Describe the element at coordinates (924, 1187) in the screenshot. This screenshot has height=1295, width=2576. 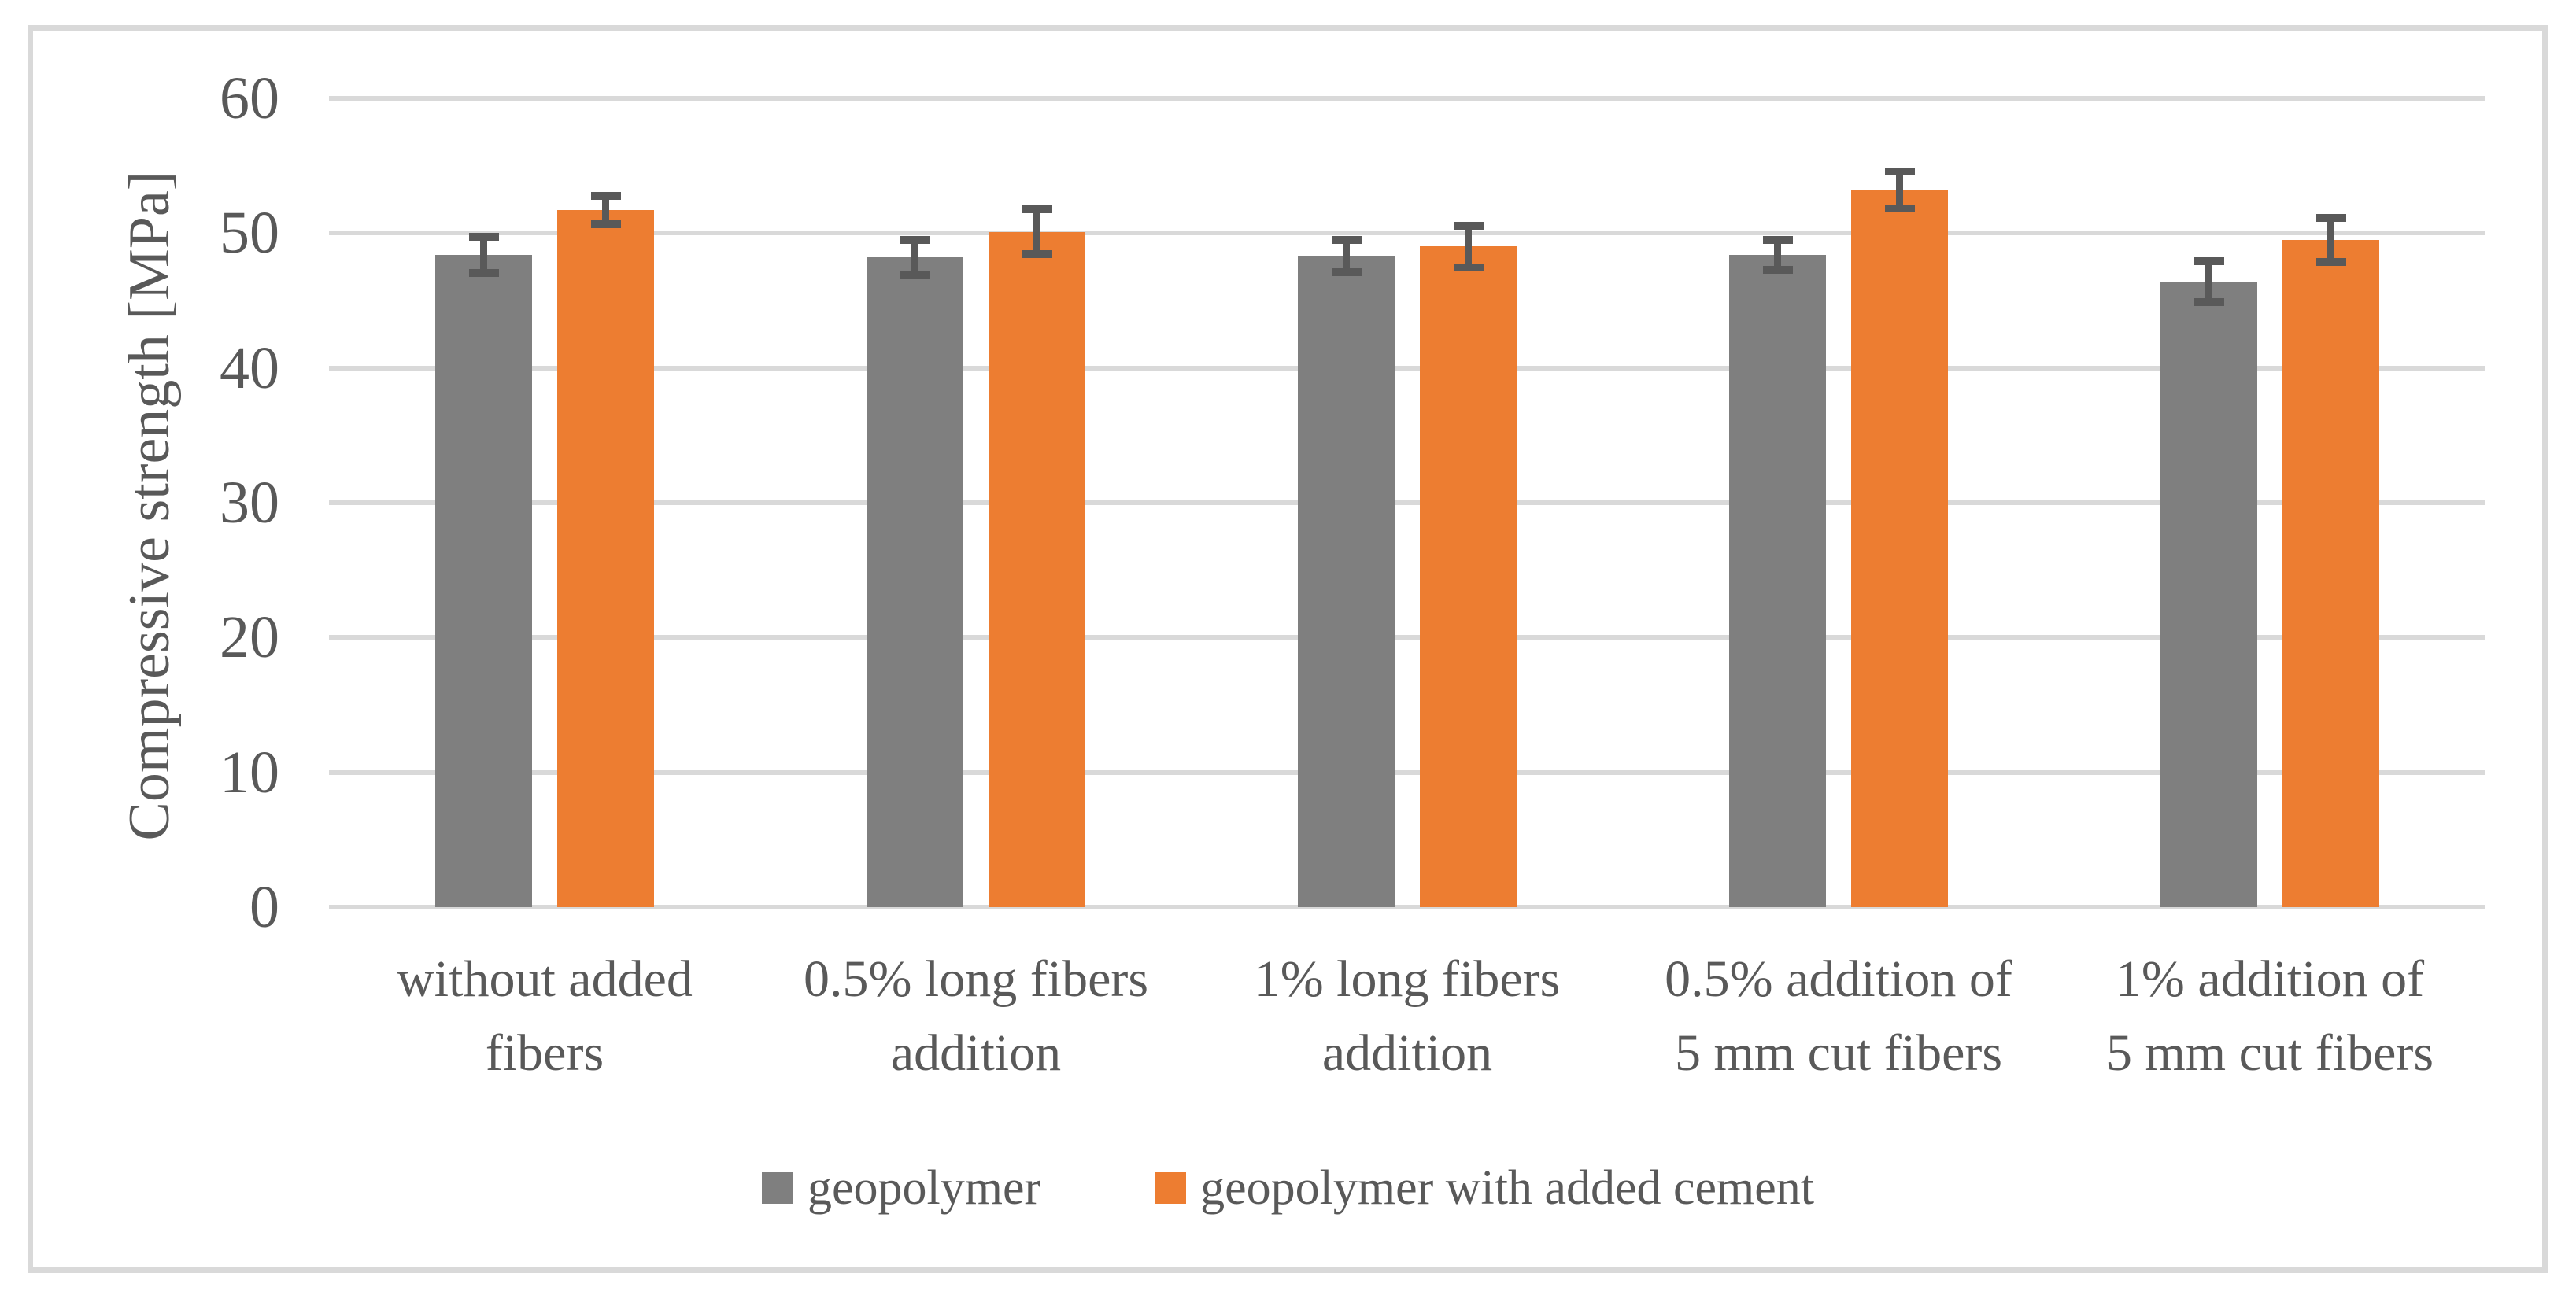
I see `legend-label-geopolymer: geopolymer` at that location.